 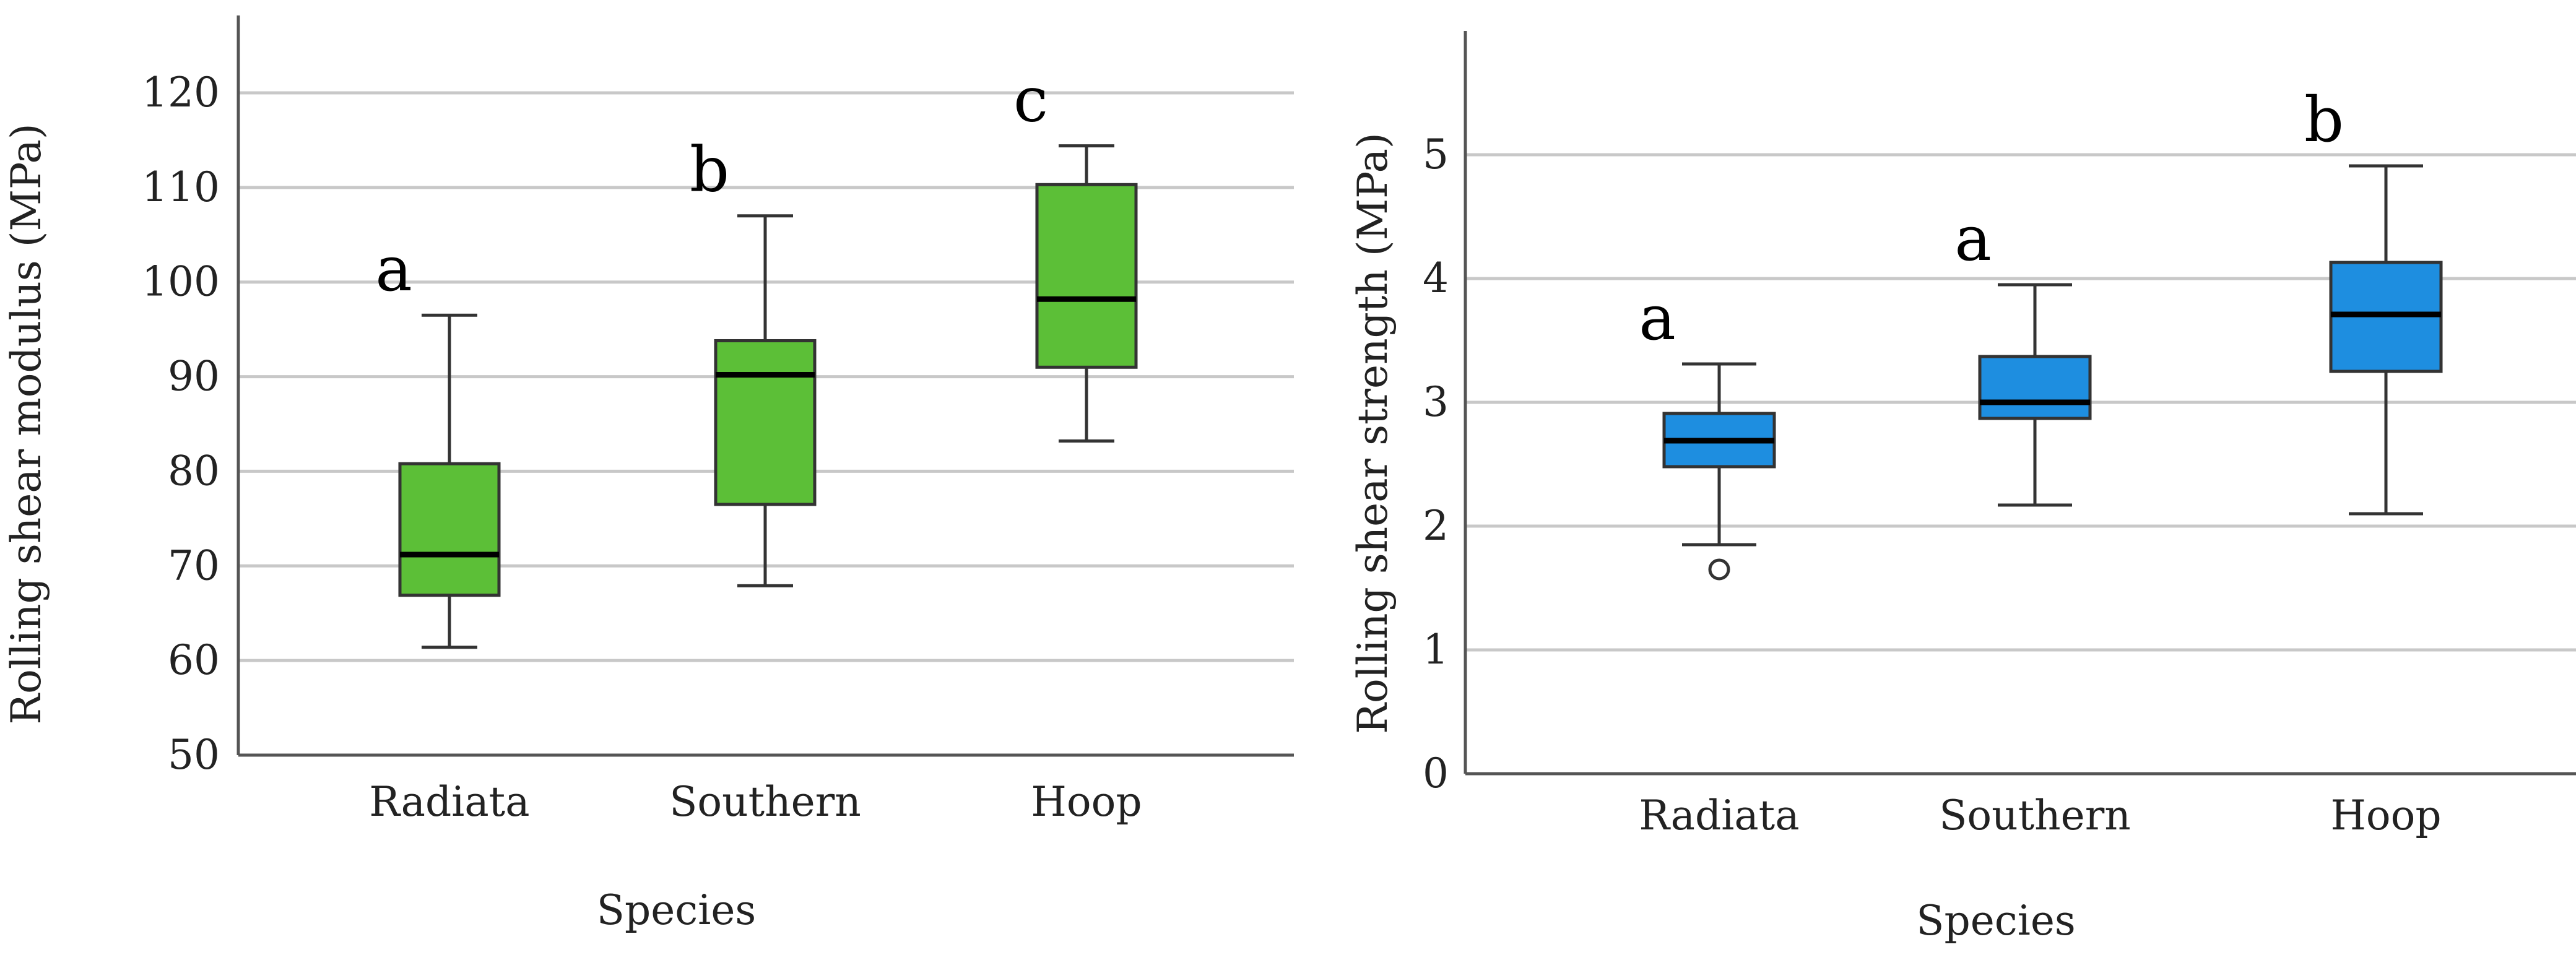 I want to click on modulus-box-radiata, so click(x=449, y=530).